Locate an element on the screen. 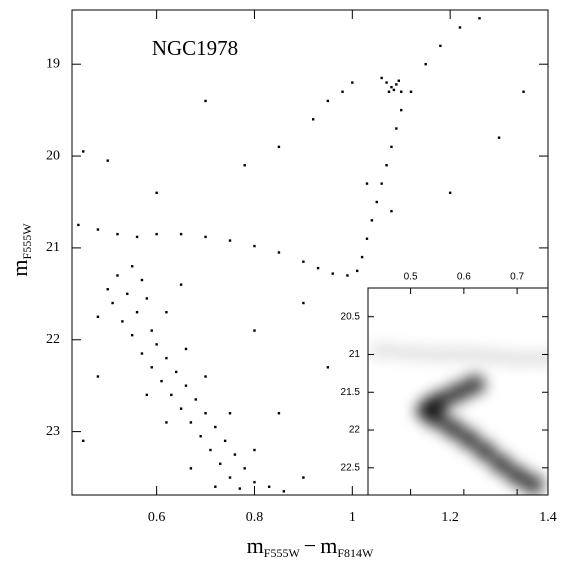 The width and height of the screenshot is (570, 566). density-layer is located at coordinates (458, 419).